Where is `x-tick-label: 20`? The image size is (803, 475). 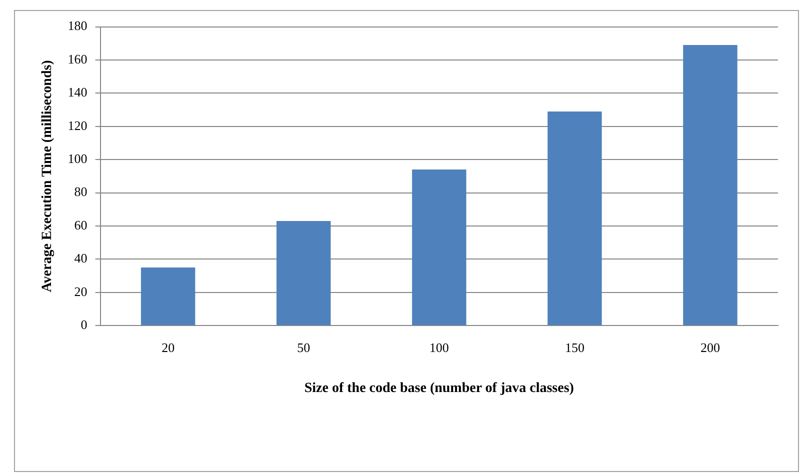
x-tick-label: 20 is located at coordinates (168, 347).